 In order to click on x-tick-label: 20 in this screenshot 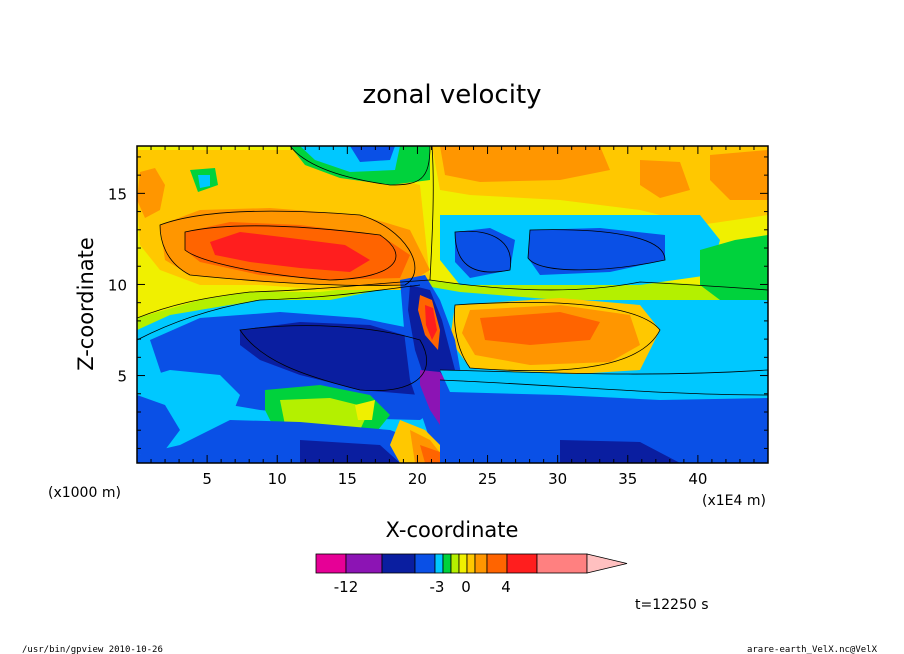, I will do `click(417, 479)`.